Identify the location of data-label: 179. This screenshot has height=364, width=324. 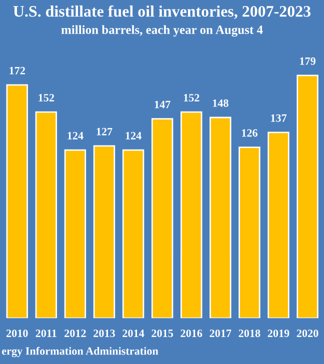
(308, 61).